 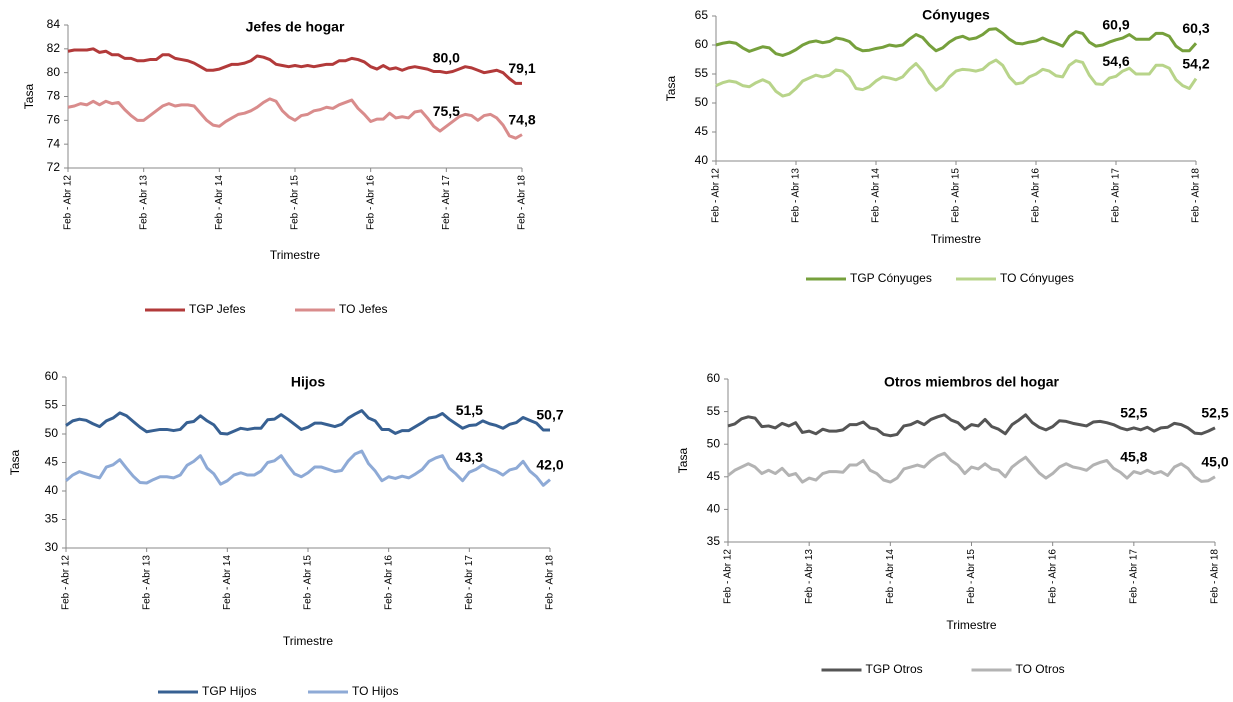 What do you see at coordinates (295, 27) in the screenshot?
I see `chart-title: Jefes de hogar` at bounding box center [295, 27].